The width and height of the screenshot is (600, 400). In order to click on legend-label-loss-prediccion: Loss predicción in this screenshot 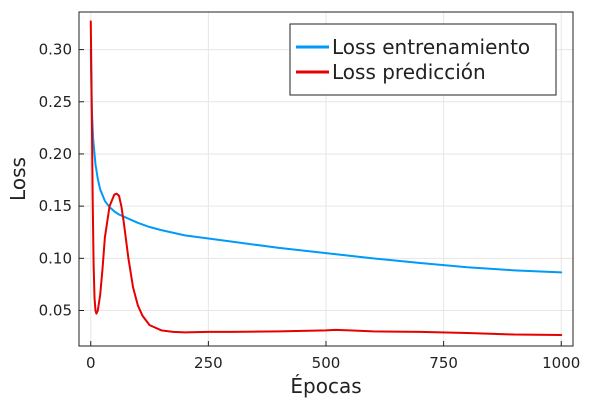, I will do `click(409, 72)`.